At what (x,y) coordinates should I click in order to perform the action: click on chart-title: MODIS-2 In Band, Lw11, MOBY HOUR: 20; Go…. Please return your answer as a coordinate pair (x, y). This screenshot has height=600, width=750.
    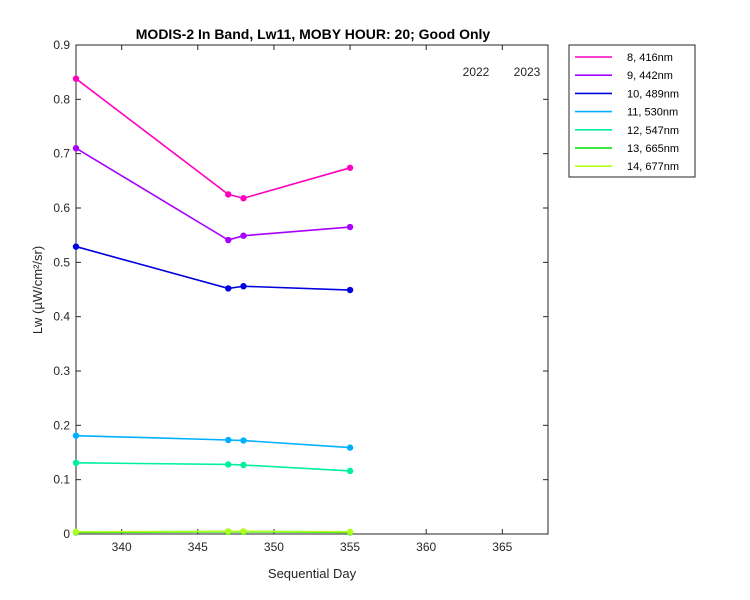
    Looking at the image, I should click on (313, 34).